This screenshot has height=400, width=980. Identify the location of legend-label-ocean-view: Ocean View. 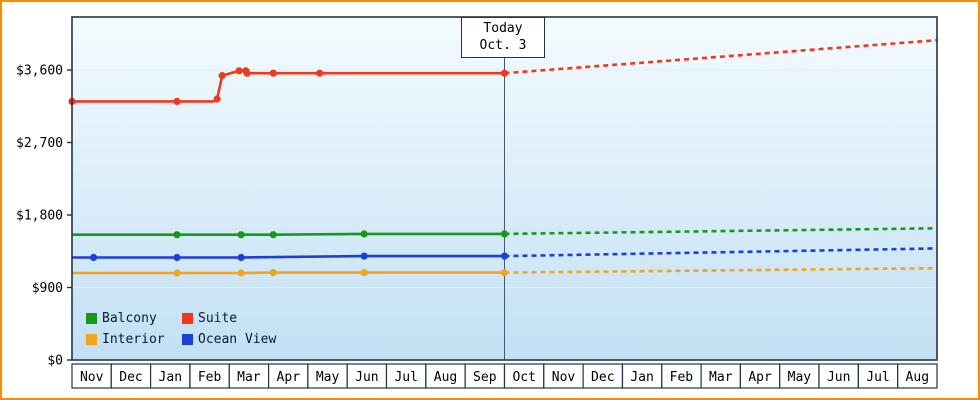
(237, 339).